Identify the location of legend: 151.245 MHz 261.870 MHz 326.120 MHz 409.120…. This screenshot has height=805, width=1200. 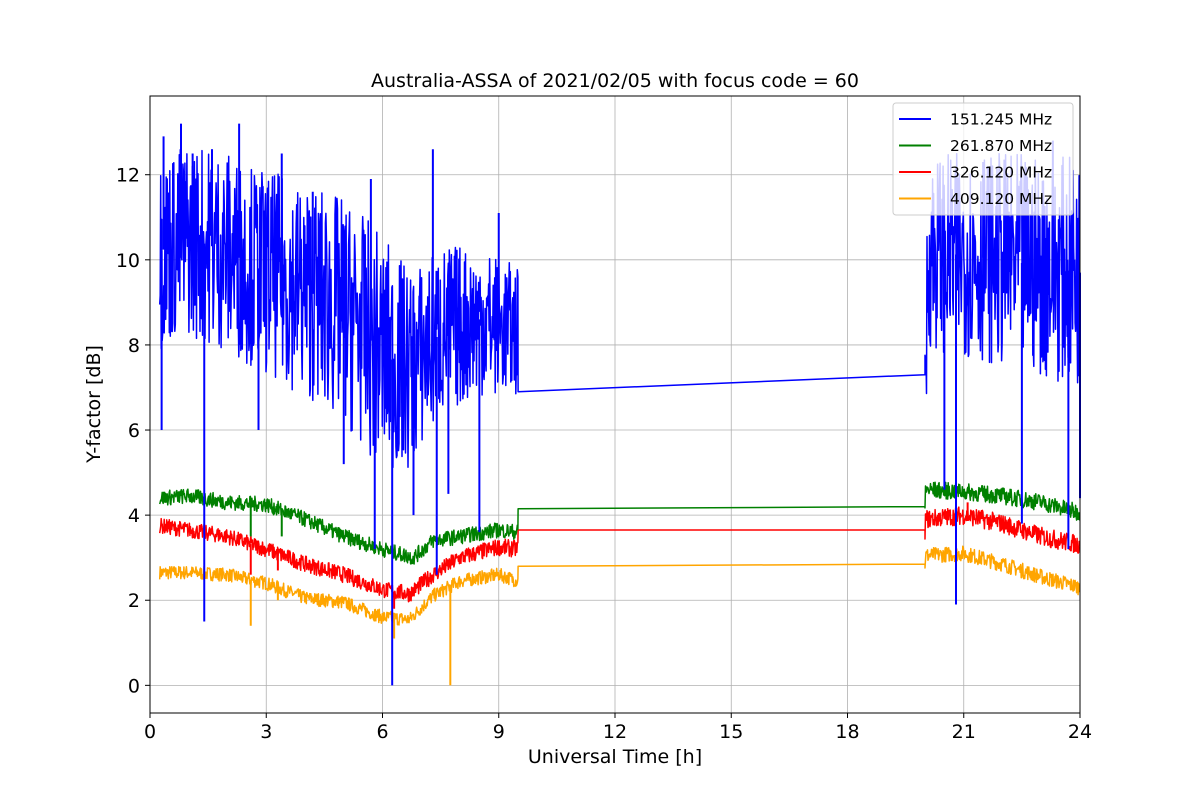
(983, 159).